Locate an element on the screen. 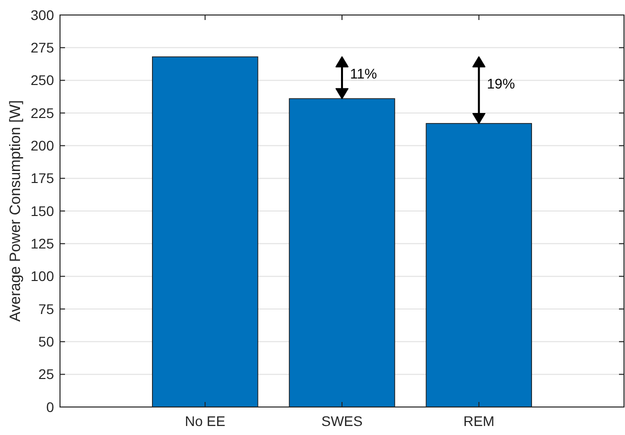 The image size is (625, 435). y-tick-label: 225 is located at coordinates (42, 112).